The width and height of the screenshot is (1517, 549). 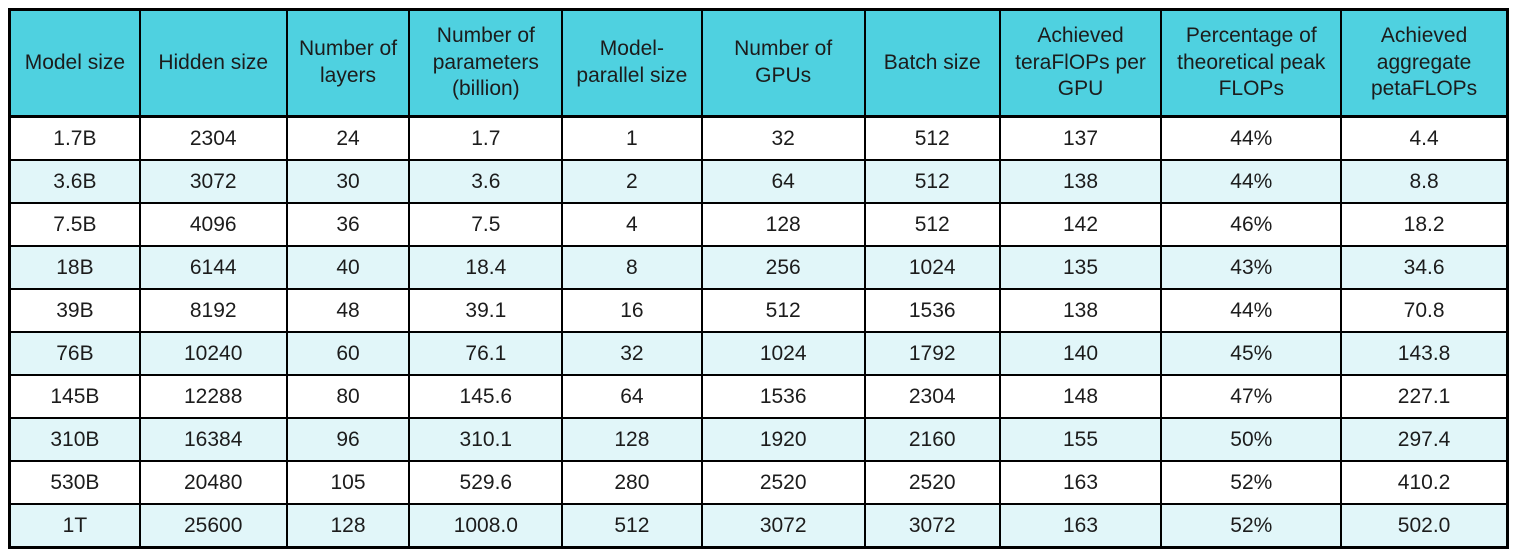 I want to click on table-cell: 47%, so click(x=1251, y=396).